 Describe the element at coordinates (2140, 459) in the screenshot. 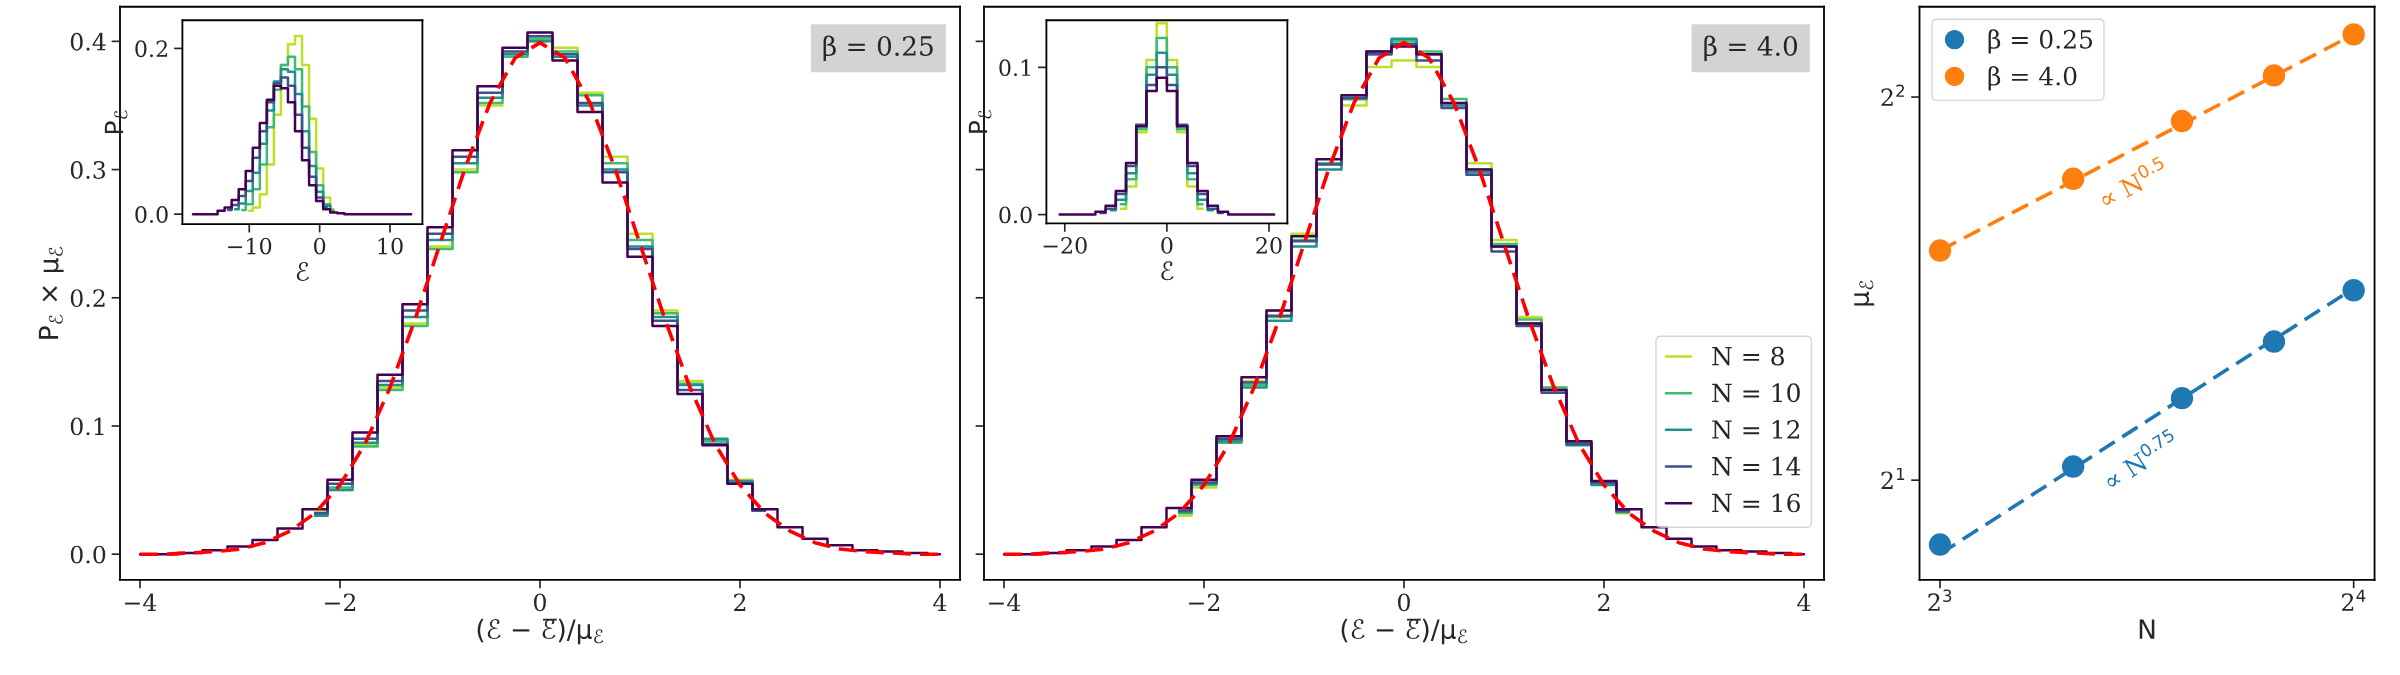

I see `annotation: ∝ N$^{0.75}$` at that location.